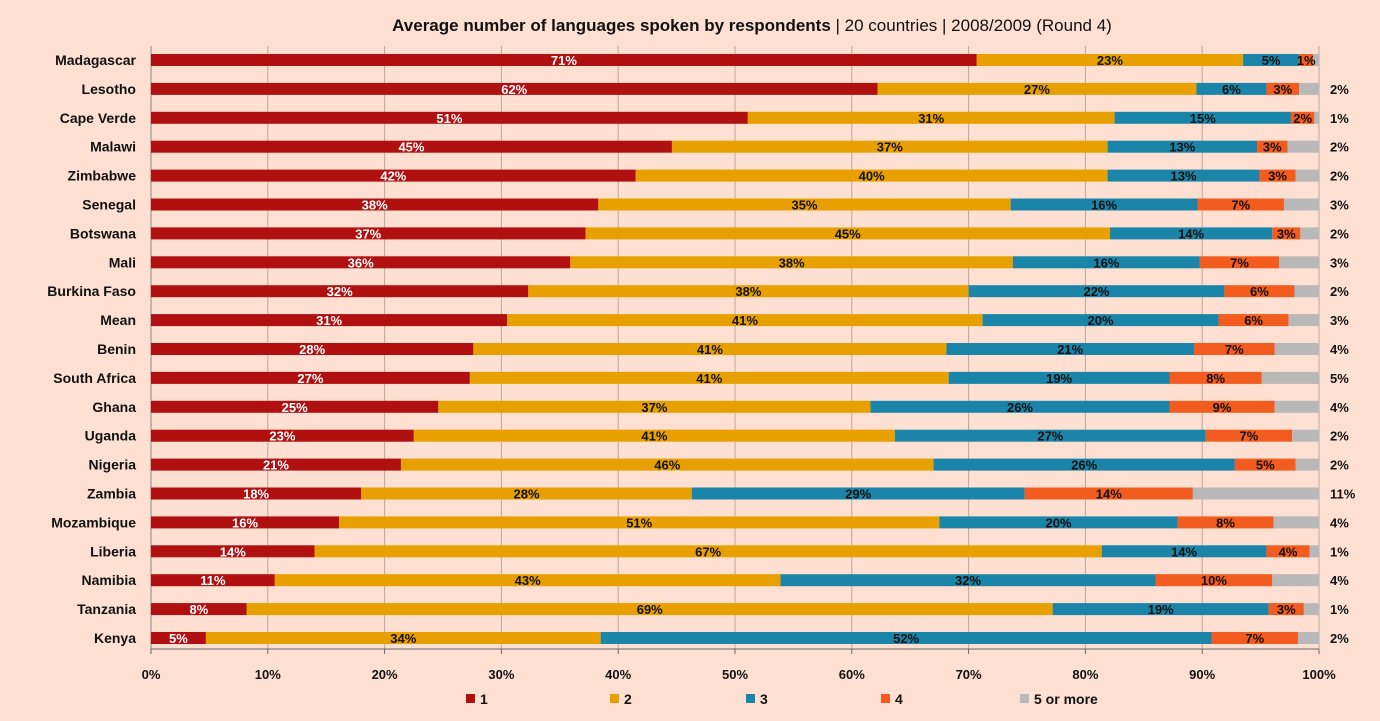 The height and width of the screenshot is (721, 1380). What do you see at coordinates (639, 522) in the screenshot?
I see `data-label: 51%` at bounding box center [639, 522].